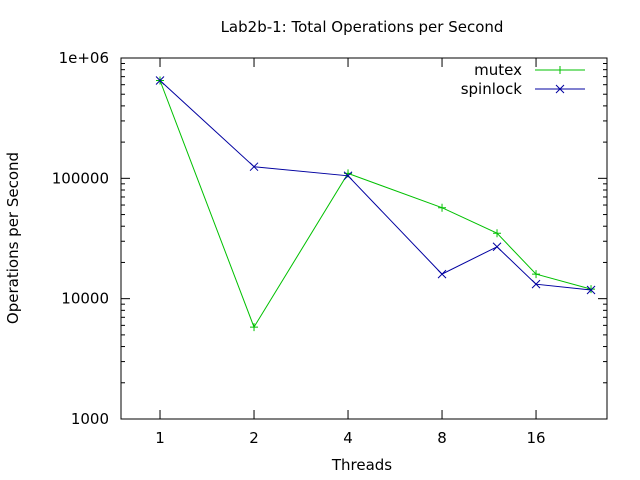  I want to click on x-tick-label: 4, so click(348, 438).